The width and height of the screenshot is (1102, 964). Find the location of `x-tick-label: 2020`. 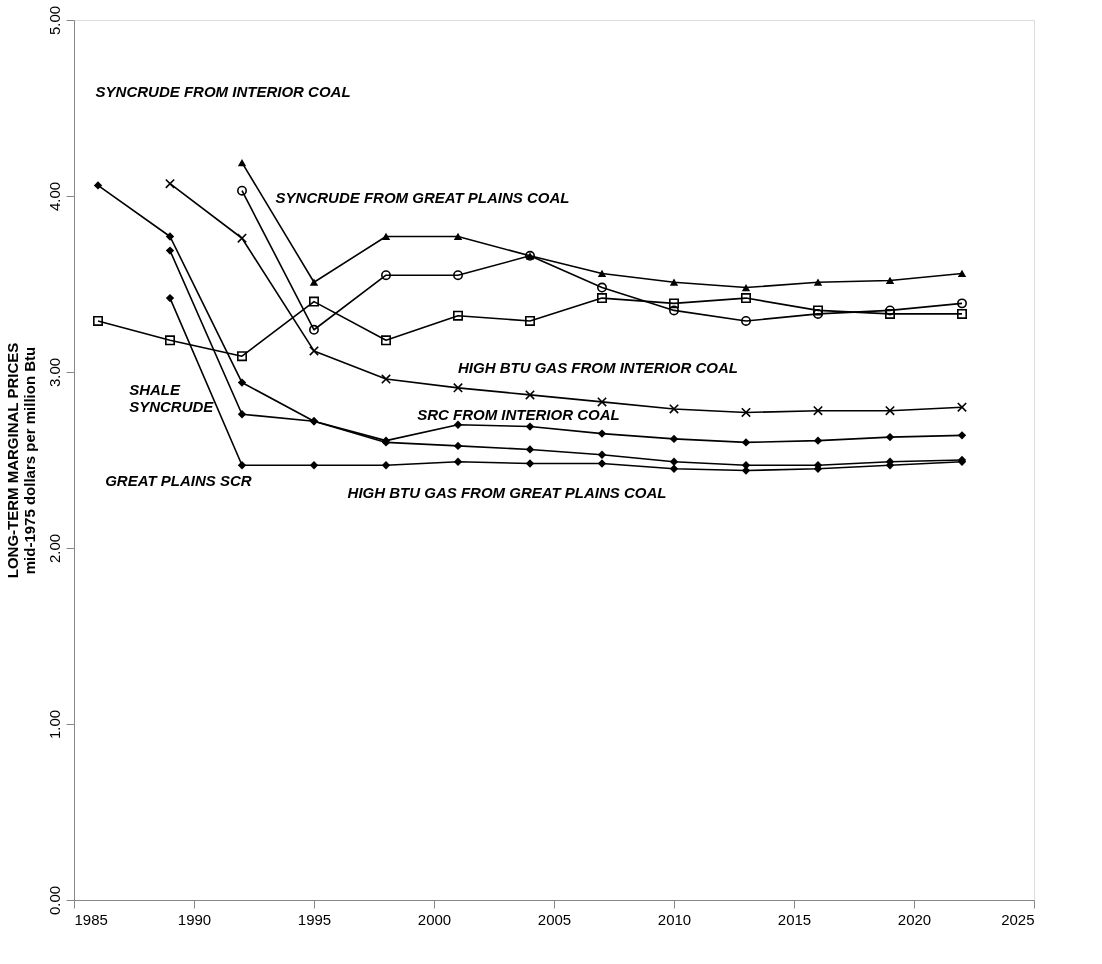

x-tick-label: 2020 is located at coordinates (914, 919).